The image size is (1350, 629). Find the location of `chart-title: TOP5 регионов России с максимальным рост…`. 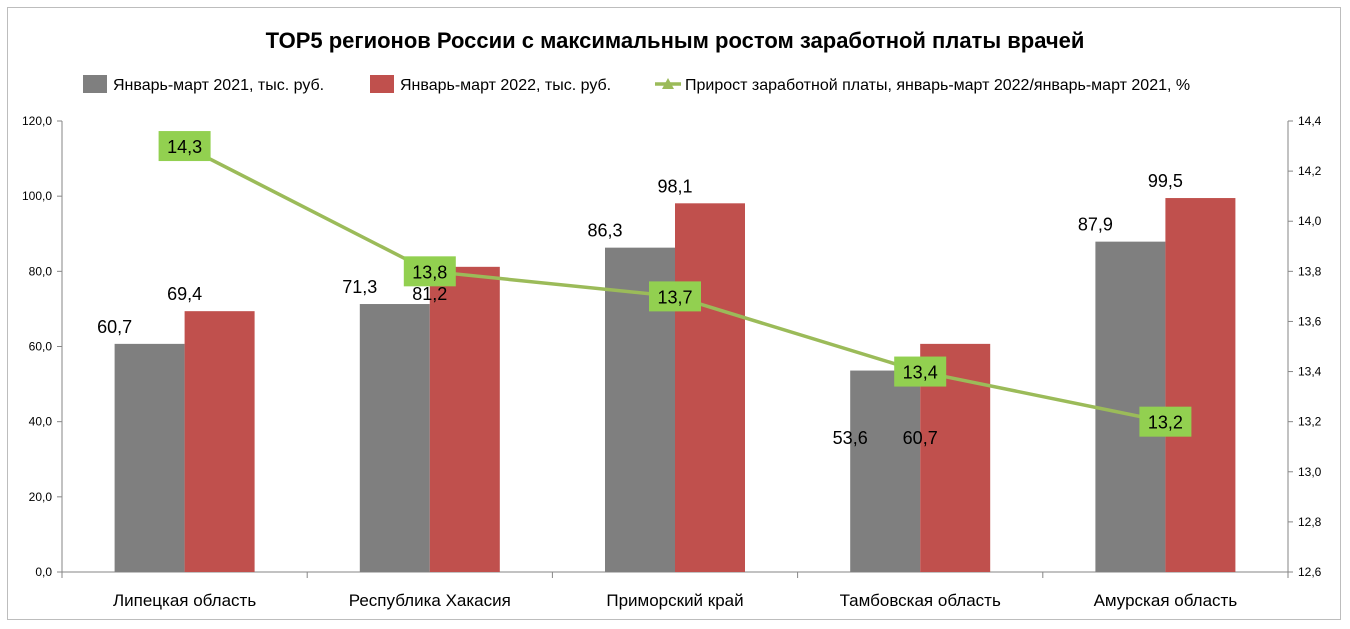

chart-title: TOP5 регионов России с максимальным рост… is located at coordinates (675, 40).